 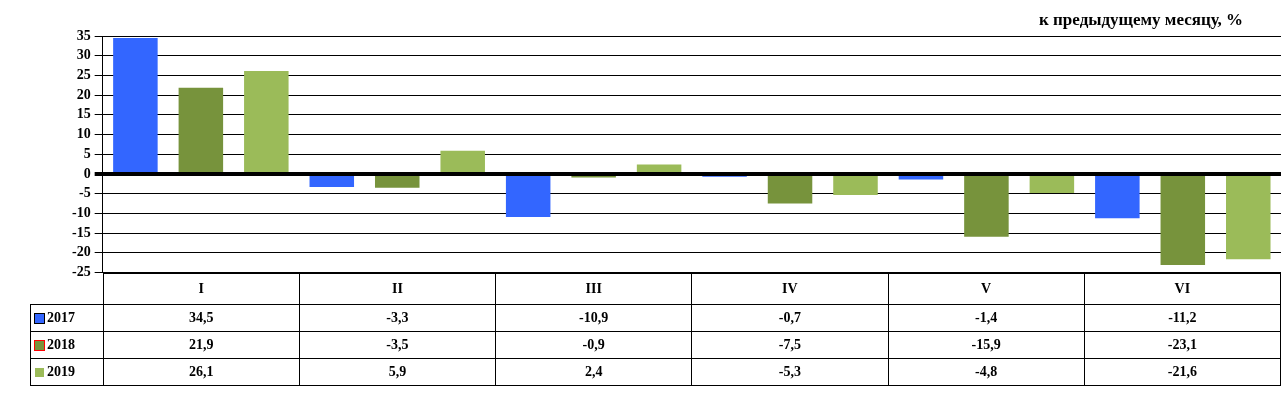 I want to click on data-label: -11,2, so click(x=1182, y=317).